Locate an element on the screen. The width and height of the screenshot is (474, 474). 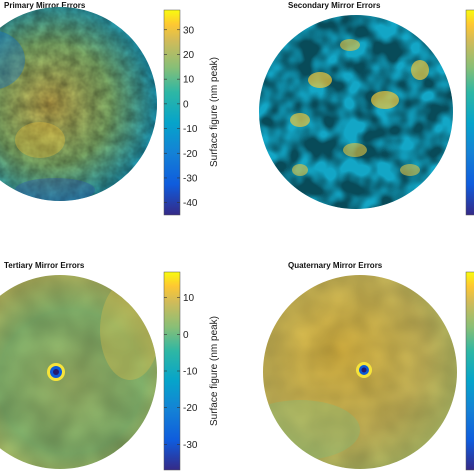
colorbar-tick-label: 20 is located at coordinates (189, 55).